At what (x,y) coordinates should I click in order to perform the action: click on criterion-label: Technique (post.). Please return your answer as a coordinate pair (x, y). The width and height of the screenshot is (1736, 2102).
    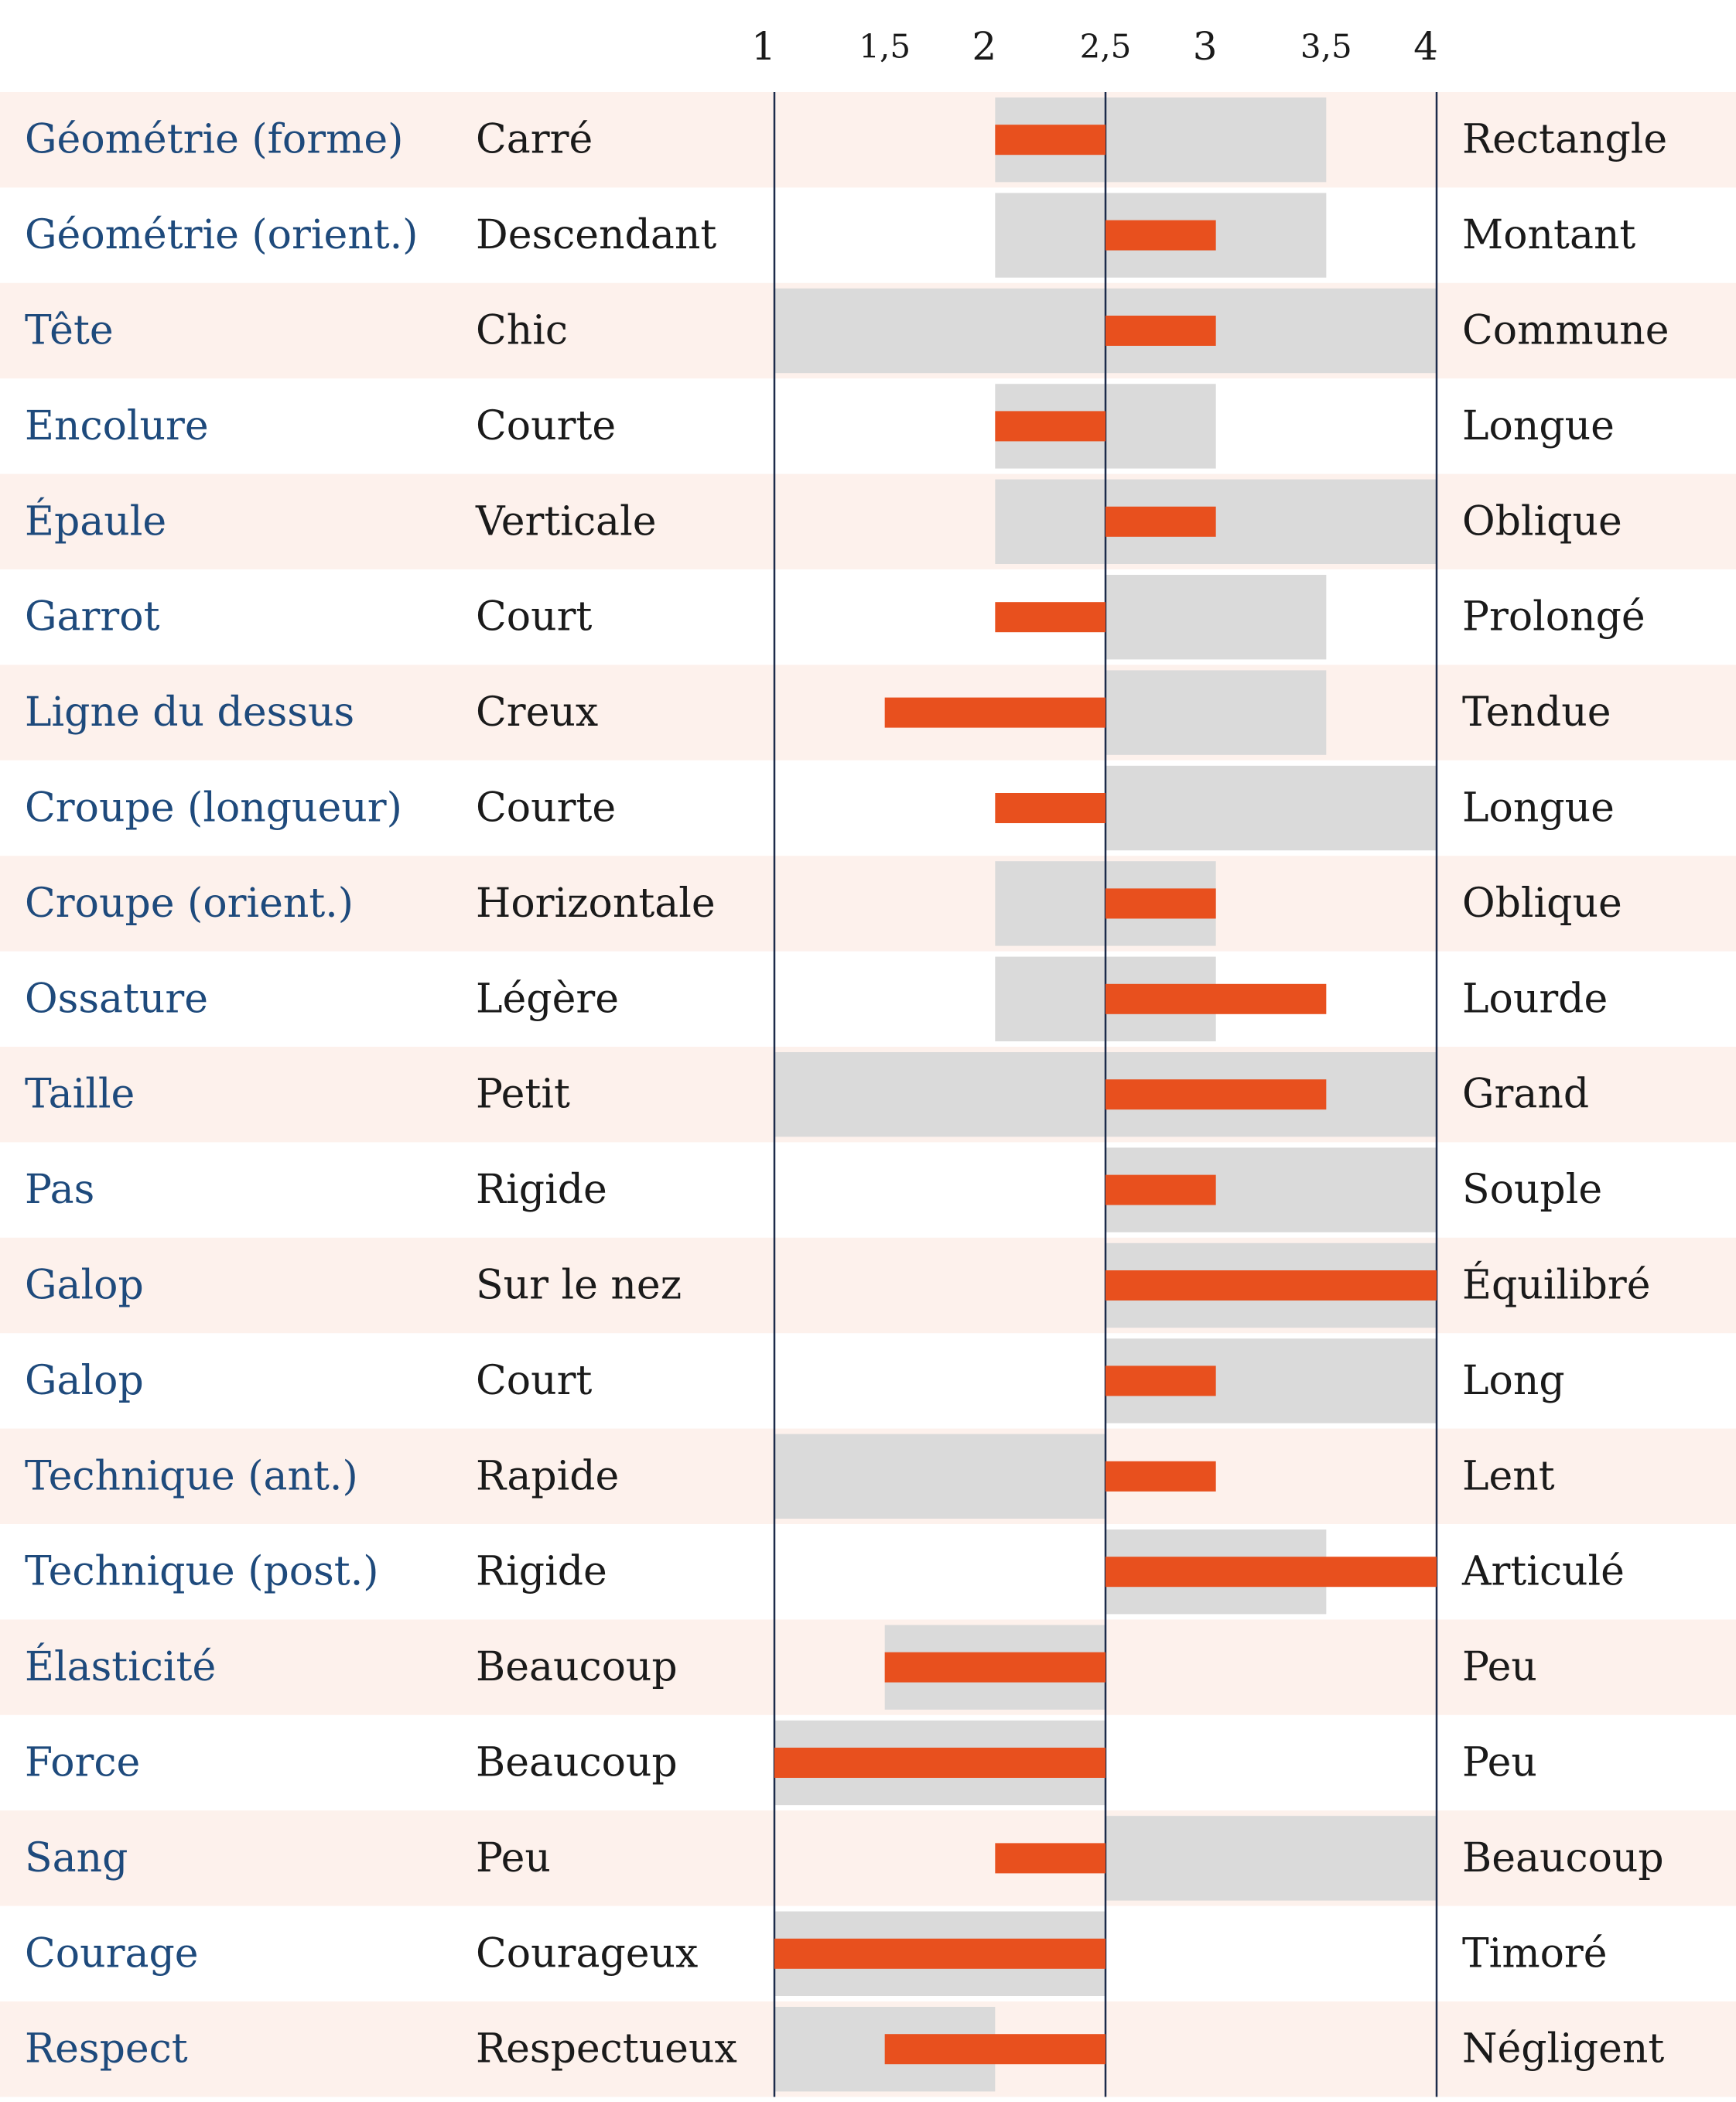
    Looking at the image, I should click on (202, 1572).